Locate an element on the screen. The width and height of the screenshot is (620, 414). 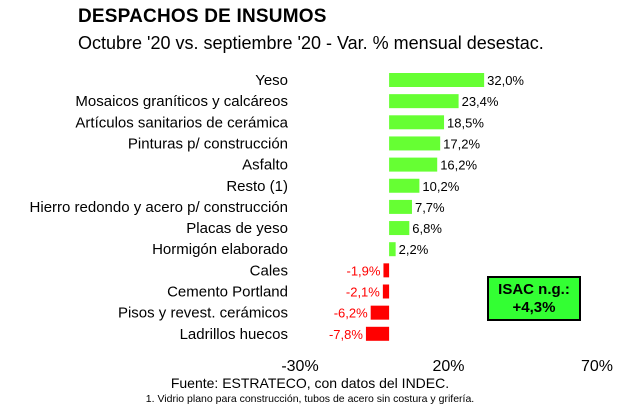
category-label: Artículos sanitarios de cerámica is located at coordinates (181, 122).